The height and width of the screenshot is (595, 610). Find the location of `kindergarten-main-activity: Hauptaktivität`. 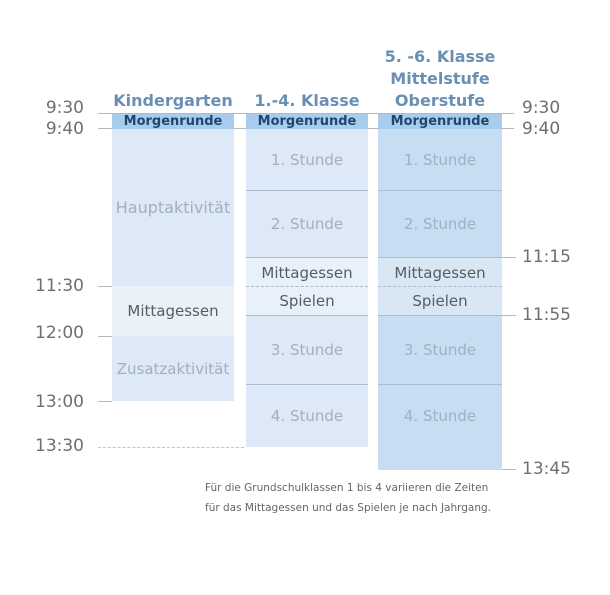

kindergarten-main-activity: Hauptaktivität is located at coordinates (173, 207).